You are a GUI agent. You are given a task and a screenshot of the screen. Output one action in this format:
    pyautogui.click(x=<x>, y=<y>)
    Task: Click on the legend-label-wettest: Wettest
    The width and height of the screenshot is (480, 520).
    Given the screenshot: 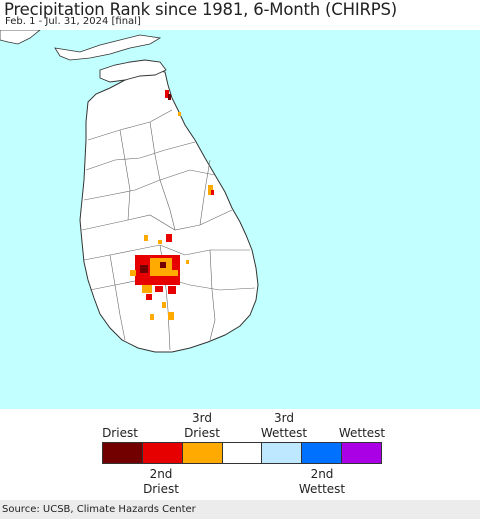 What is the action you would take?
    pyautogui.click(x=362, y=433)
    